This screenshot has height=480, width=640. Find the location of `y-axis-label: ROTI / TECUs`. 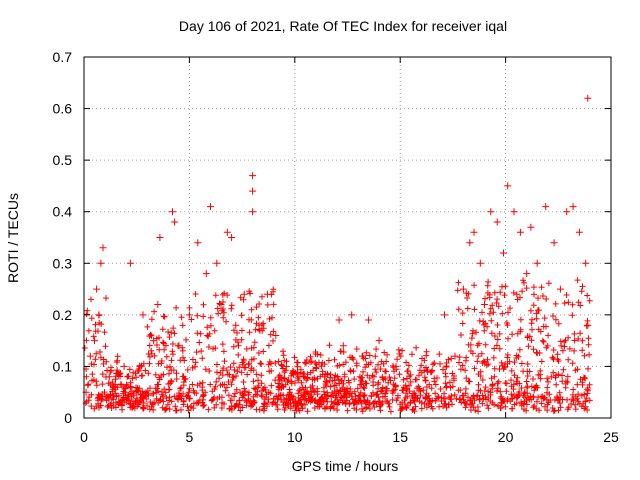

y-axis-label: ROTI / TECUs is located at coordinates (13, 238).